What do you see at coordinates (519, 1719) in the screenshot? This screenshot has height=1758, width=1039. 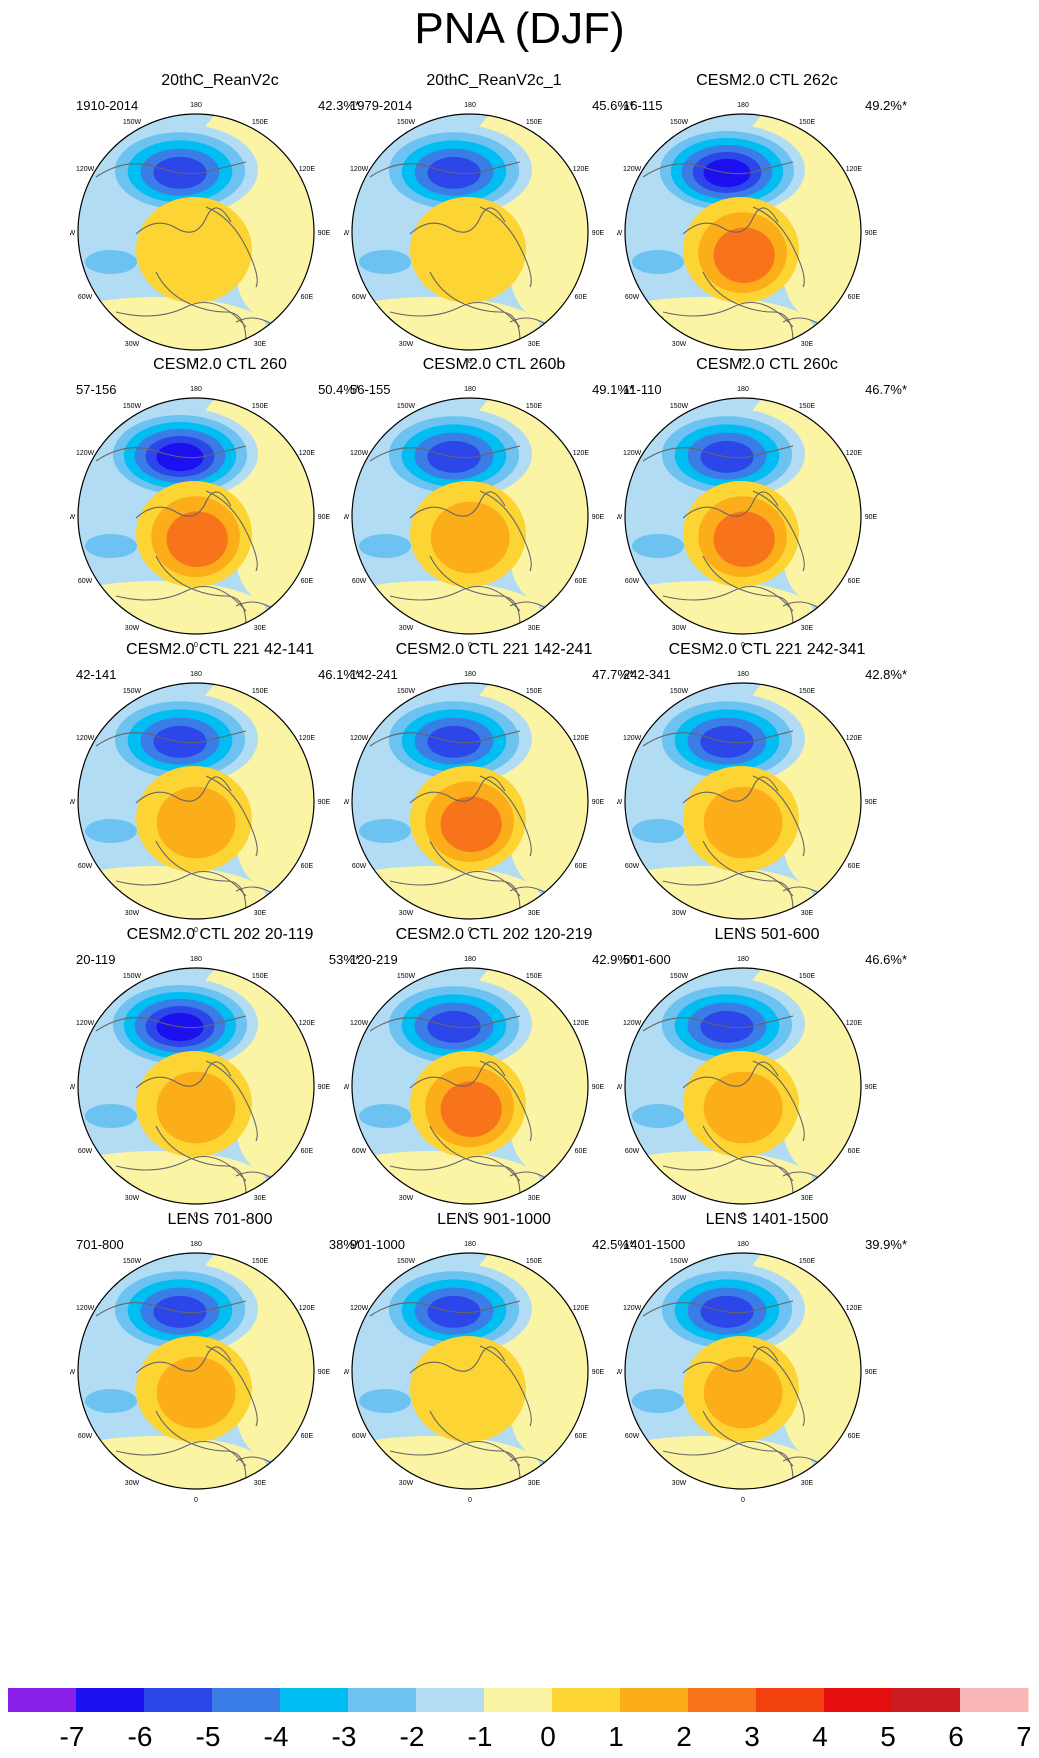 I see `colorbar: -7 -6 -5 -4 -3 -2 -1 0 1 2 3 4 5 6 7` at bounding box center [519, 1719].